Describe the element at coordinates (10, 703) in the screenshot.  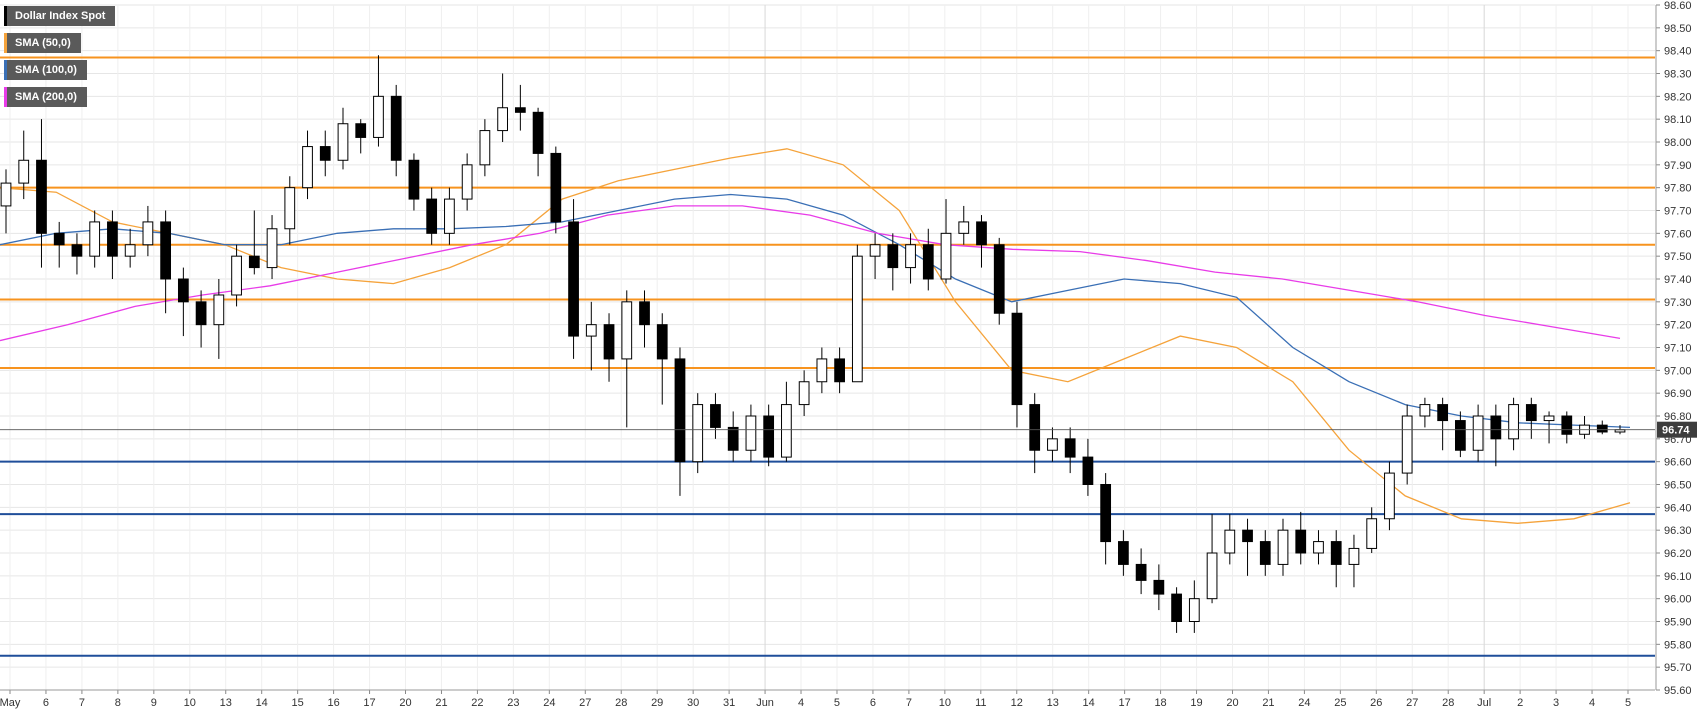
I see `x-tick-label: May` at that location.